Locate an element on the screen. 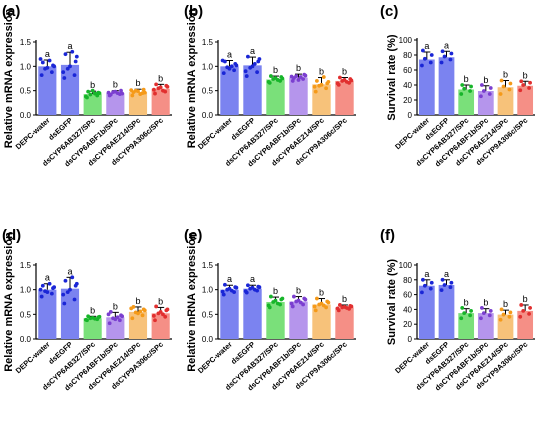  y-tick-label: 60 is located at coordinates (407, 70).